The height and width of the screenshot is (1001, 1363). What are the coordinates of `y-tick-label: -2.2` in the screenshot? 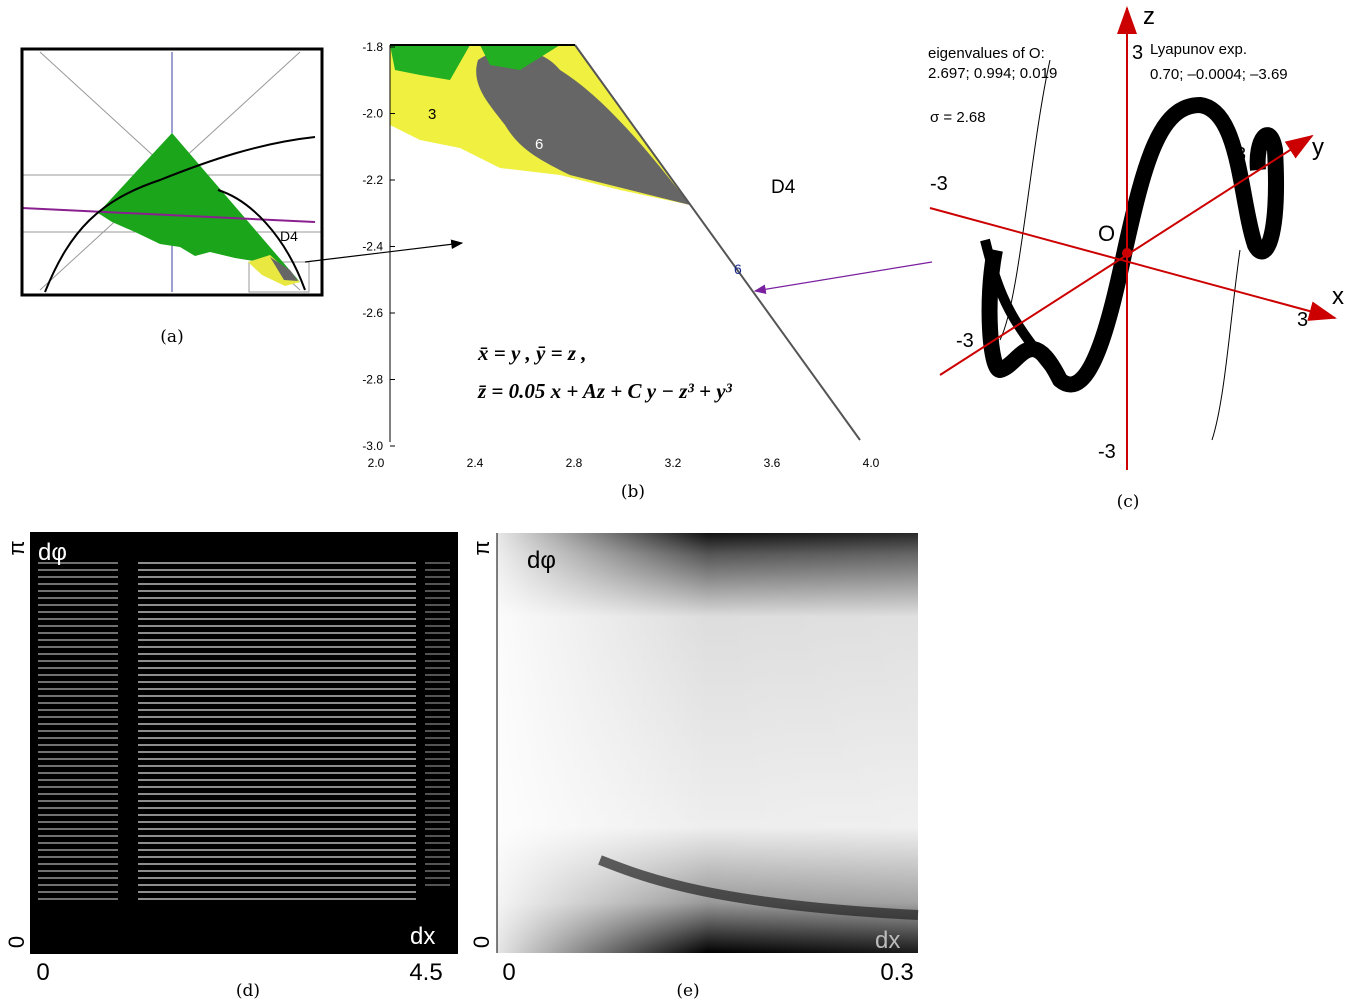 It's located at (372, 180).